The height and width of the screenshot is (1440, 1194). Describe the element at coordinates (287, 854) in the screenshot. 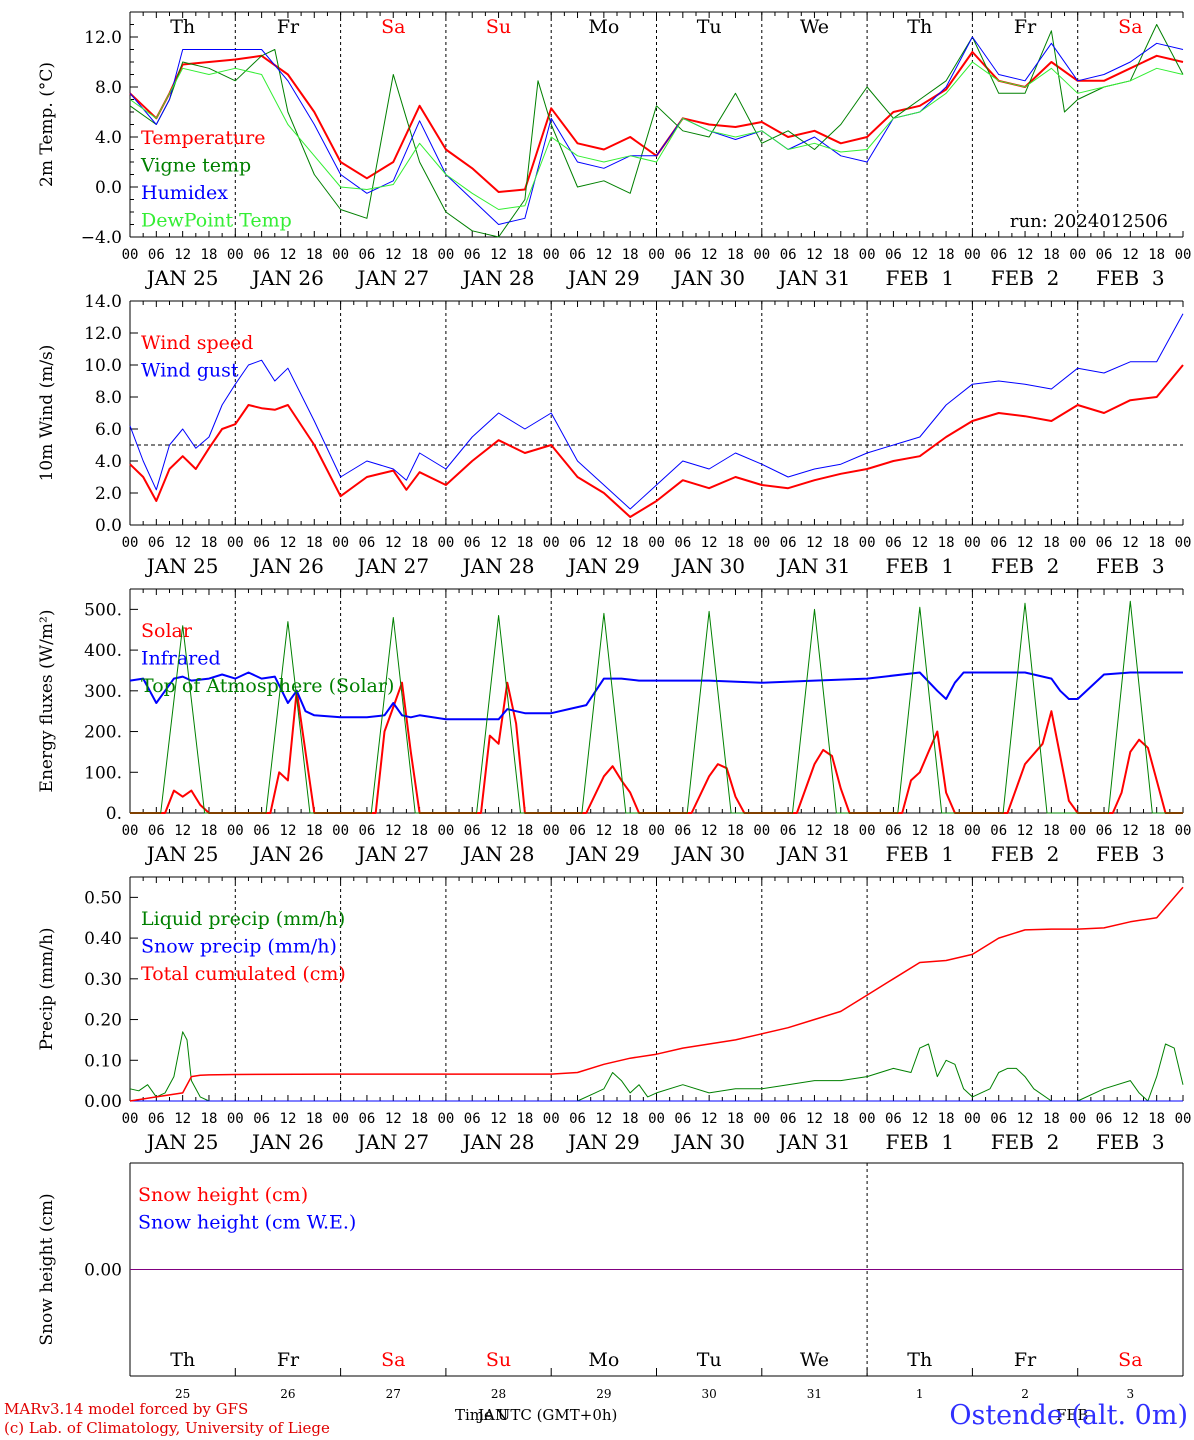

I see `date-label: JAN 26` at that location.